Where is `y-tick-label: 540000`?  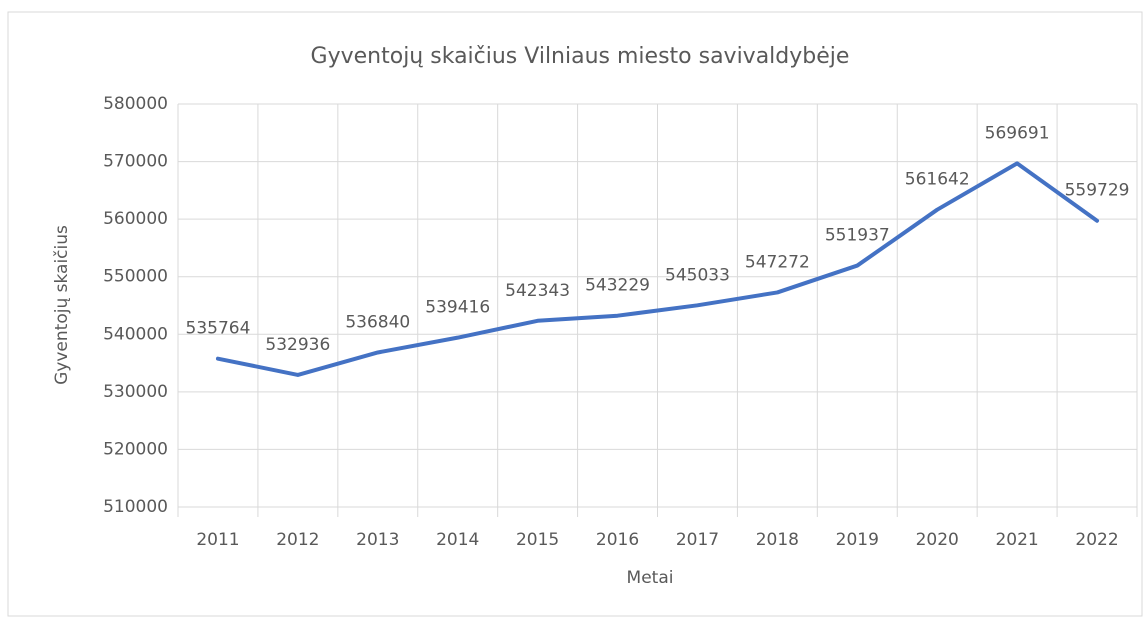
y-tick-label: 540000 is located at coordinates (135, 334).